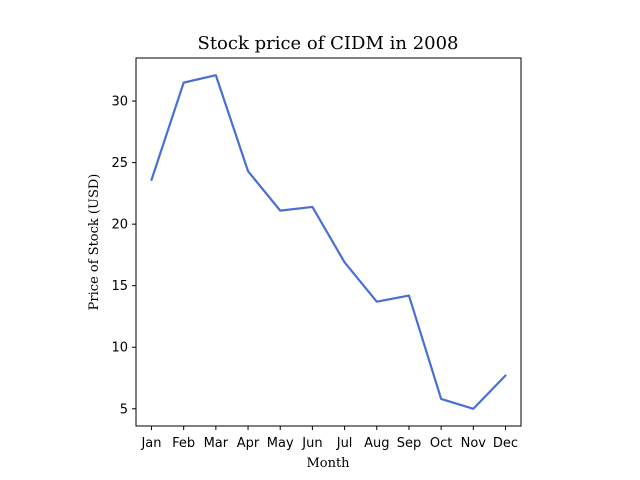 The width and height of the screenshot is (640, 480). I want to click on x-tick-label: May, so click(280, 443).